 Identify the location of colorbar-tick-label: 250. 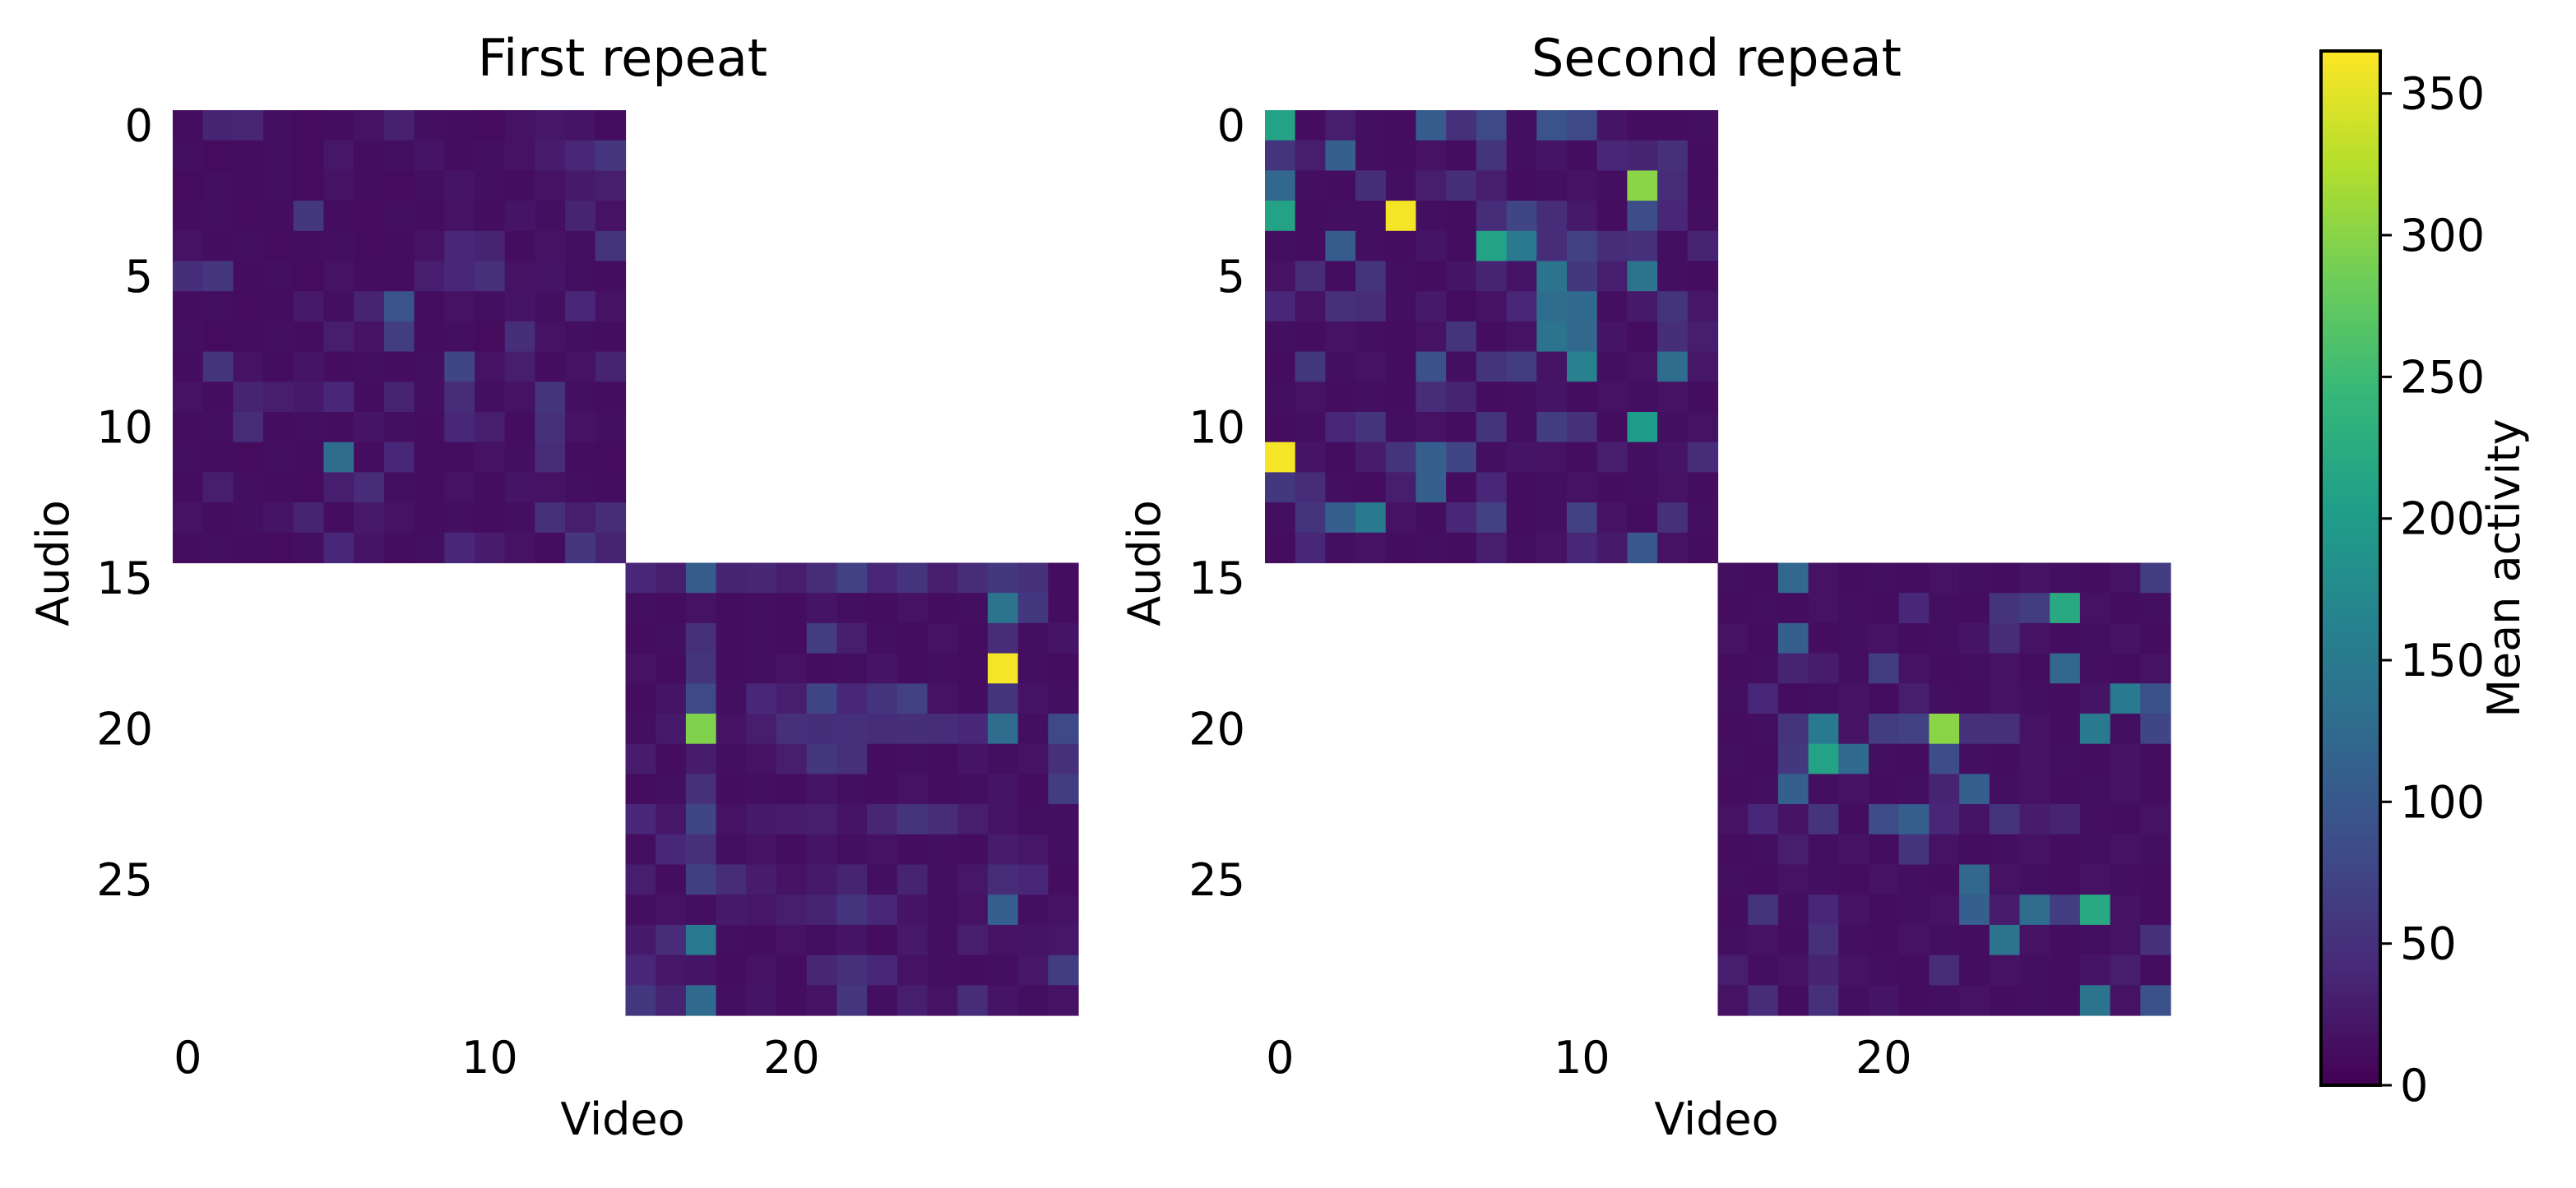
(2443, 377).